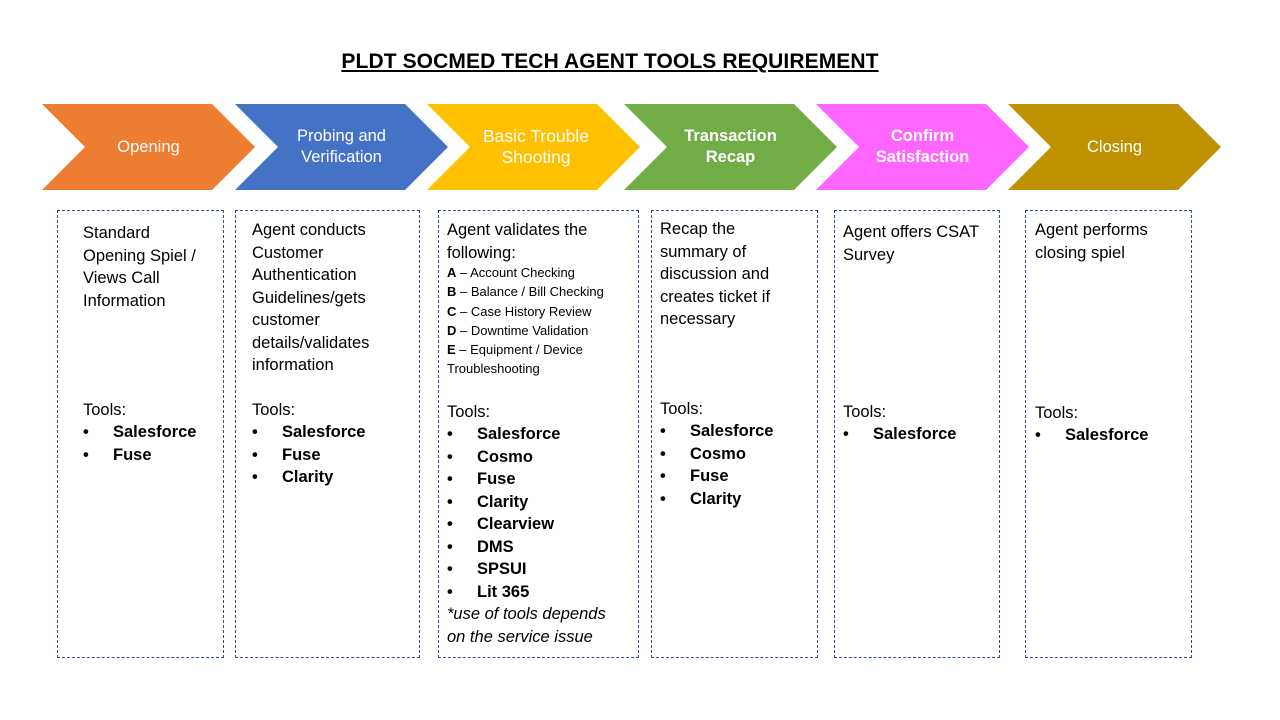 The height and width of the screenshot is (720, 1280). I want to click on chevron-troubleshooting, so click(533, 147).